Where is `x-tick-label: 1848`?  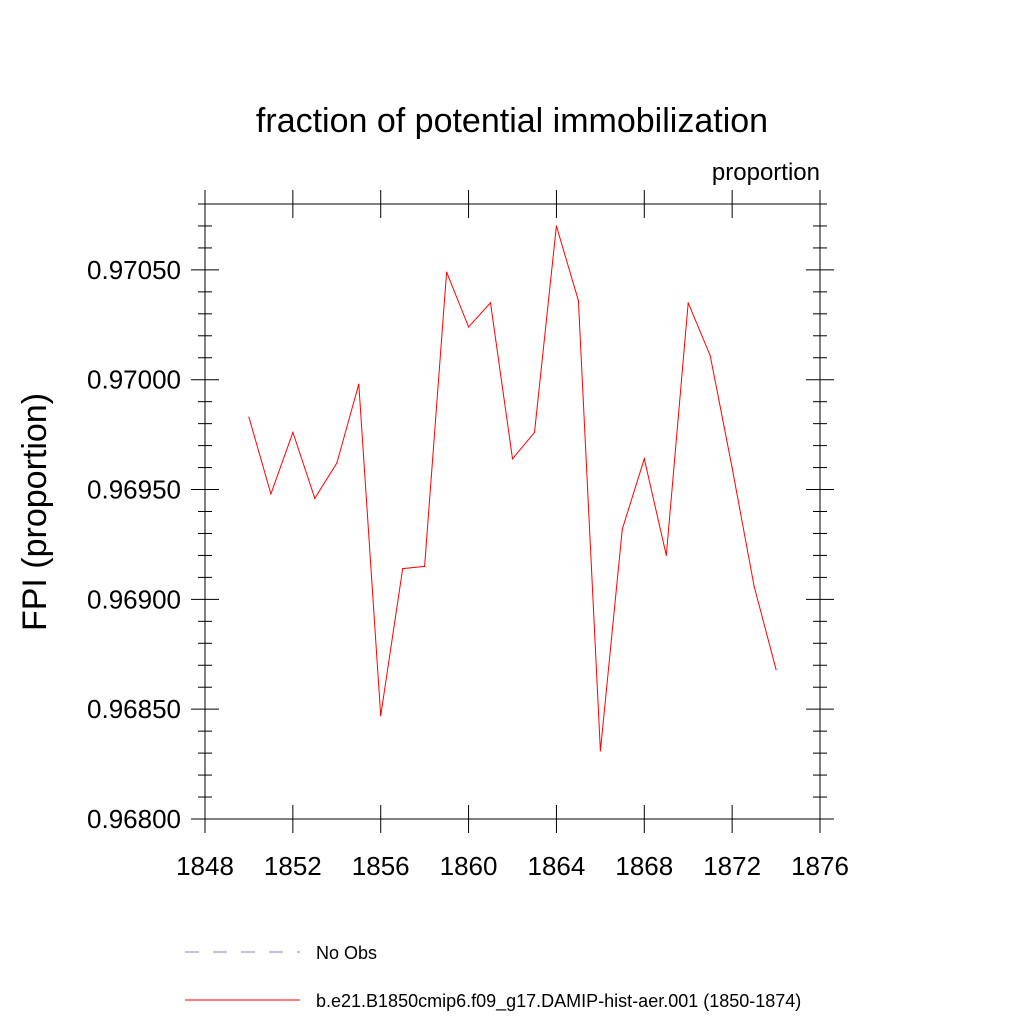 x-tick-label: 1848 is located at coordinates (205, 866).